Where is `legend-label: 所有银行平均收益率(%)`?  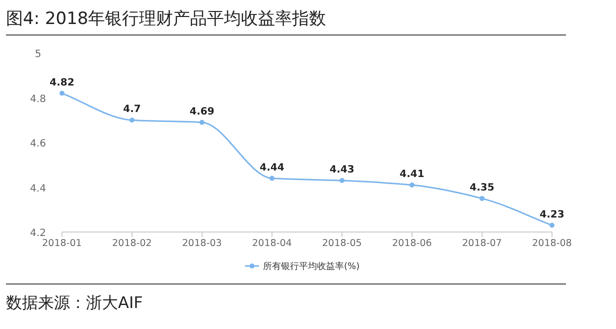 legend-label: 所有银行平均收益率(%) is located at coordinates (311, 266).